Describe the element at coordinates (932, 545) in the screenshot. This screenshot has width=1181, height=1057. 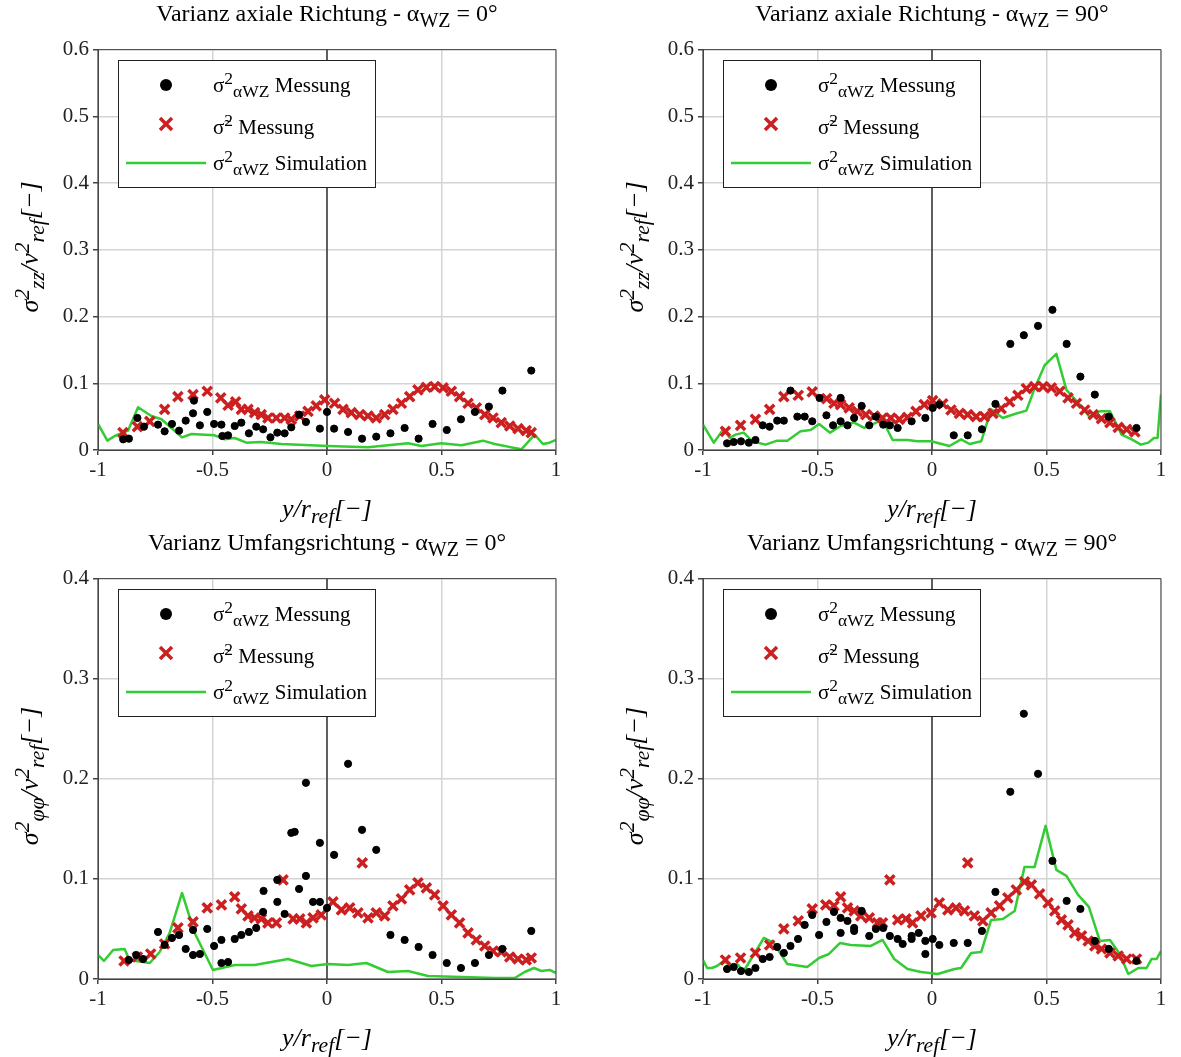
I see `chart-title: Varianz Umfangsrichtung - α$_{WZ}$ = 90°` at that location.